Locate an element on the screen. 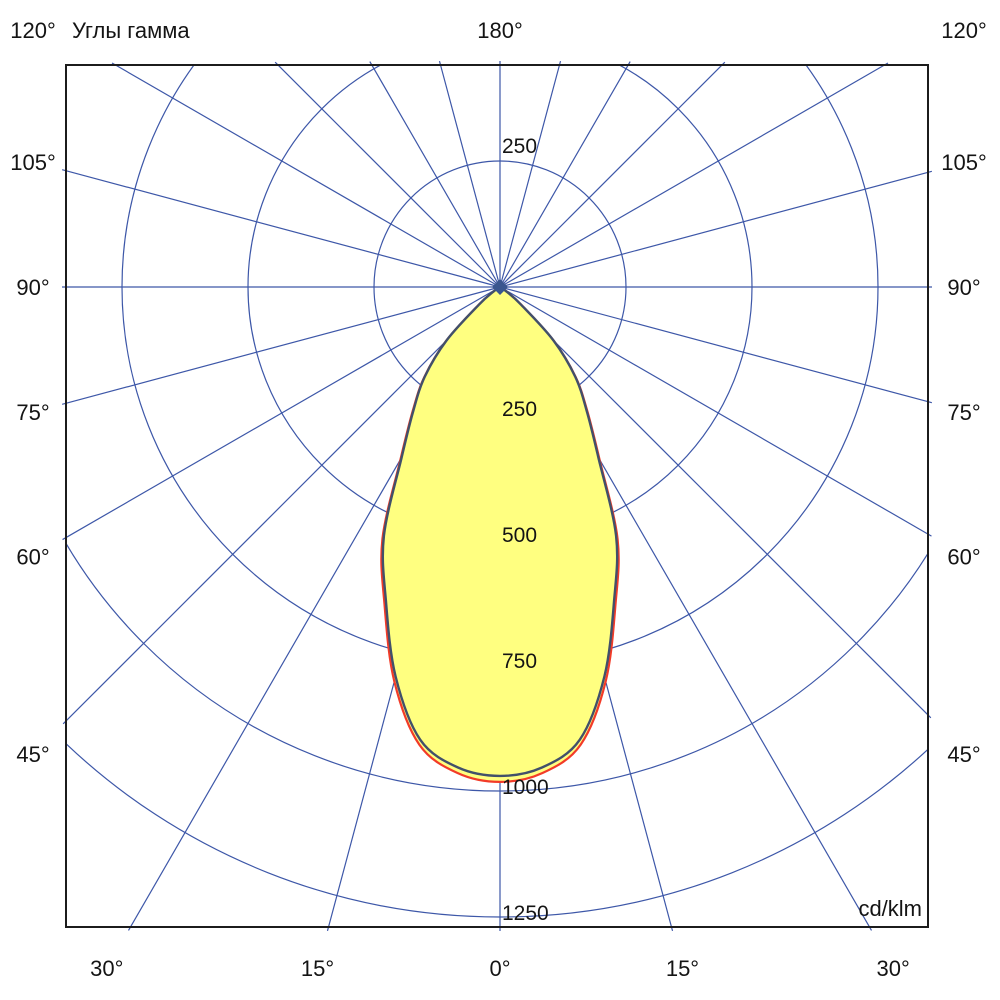  left-angle-label: 45° is located at coordinates (32, 754).